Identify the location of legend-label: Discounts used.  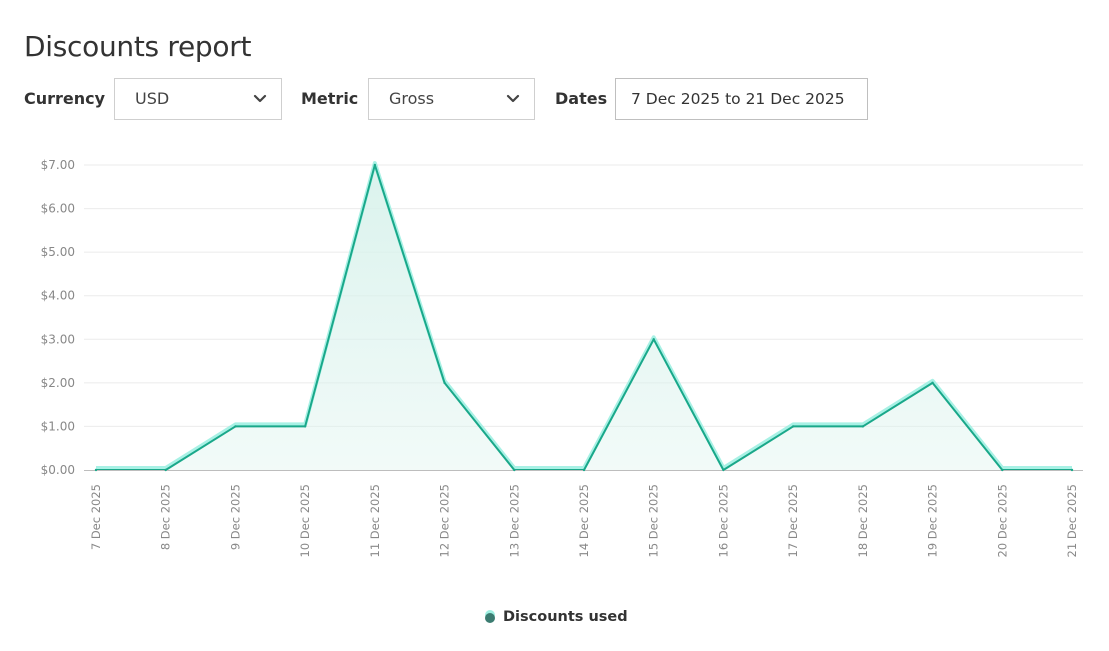
(565, 617).